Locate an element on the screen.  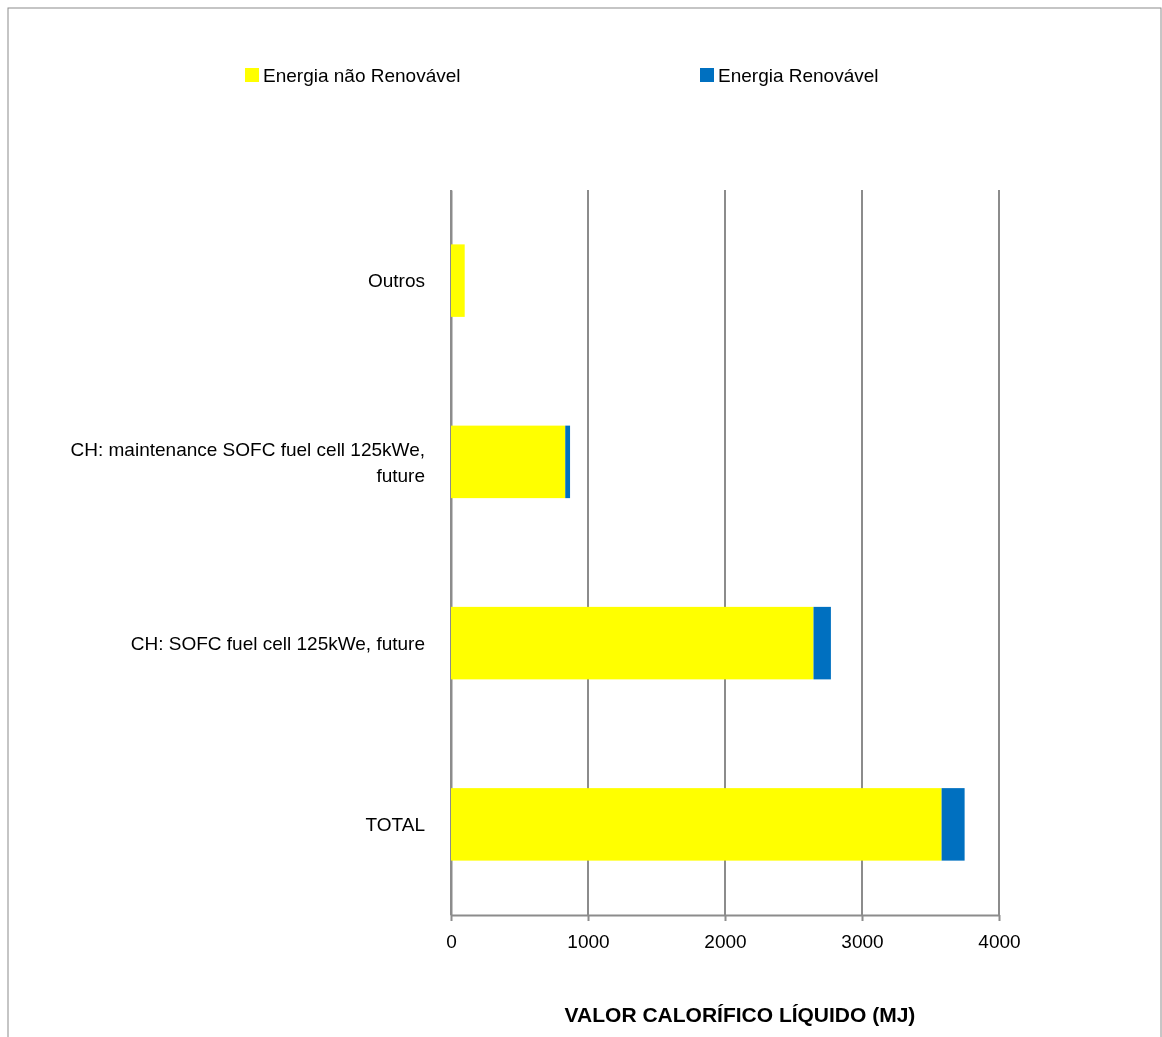
legend-label: Energia Renovável is located at coordinates (798, 75).